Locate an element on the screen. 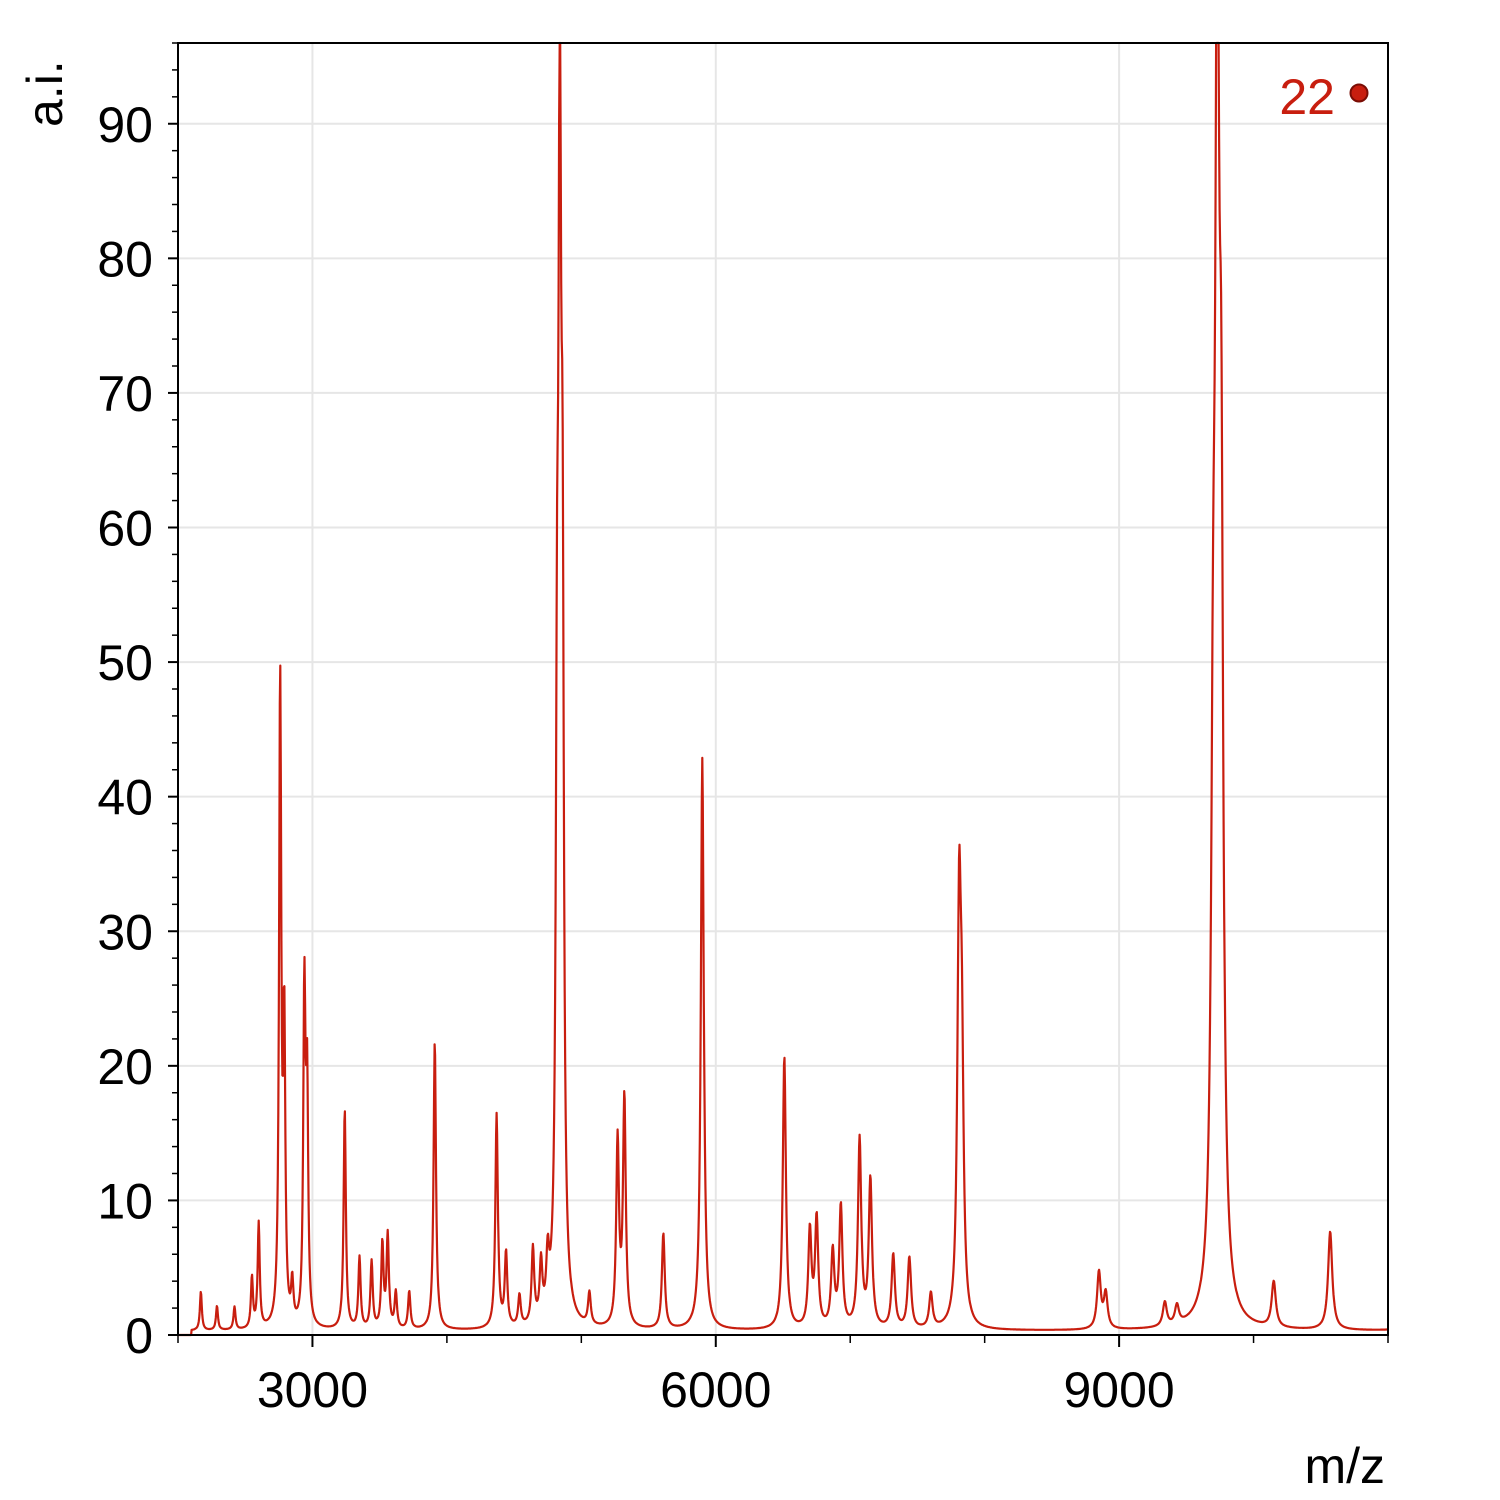 This screenshot has height=1500, width=1500. x-tick-label: 3000 is located at coordinates (312, 1390).